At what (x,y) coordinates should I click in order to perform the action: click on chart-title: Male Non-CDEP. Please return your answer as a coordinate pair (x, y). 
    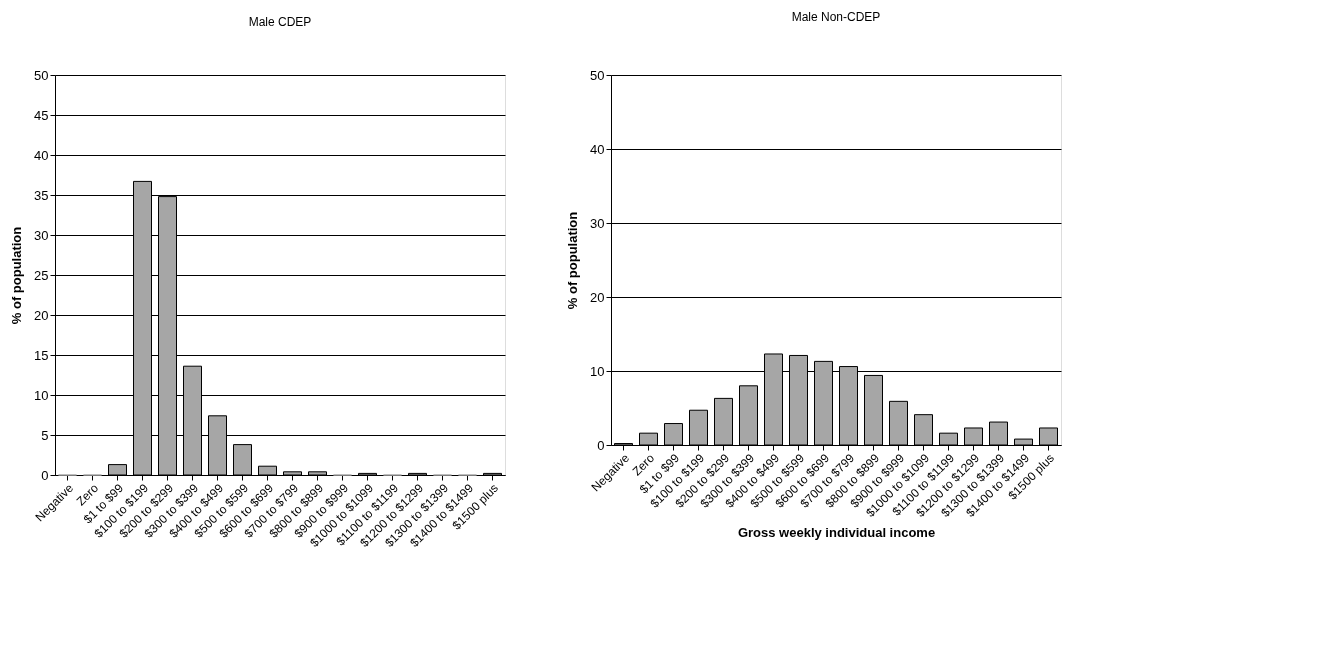
    Looking at the image, I should click on (836, 17).